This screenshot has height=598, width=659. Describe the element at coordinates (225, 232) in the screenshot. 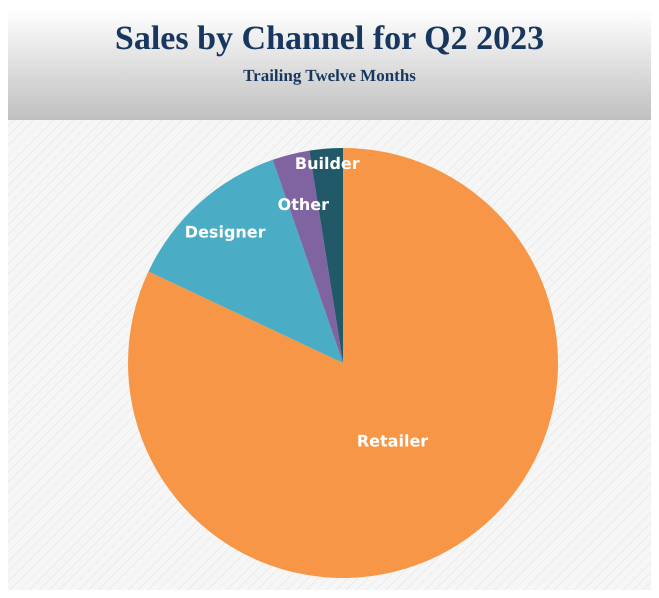

I see `slice-label: Designer` at that location.